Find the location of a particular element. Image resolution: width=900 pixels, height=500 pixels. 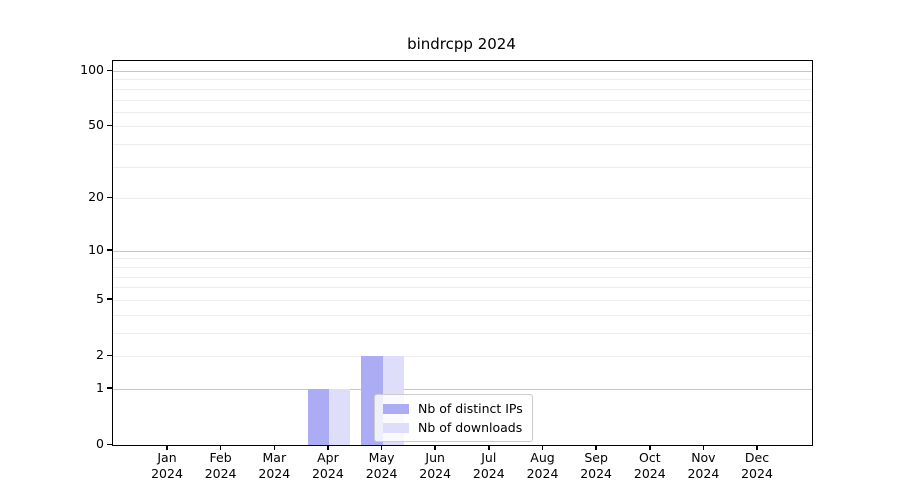

x-tick-label-aug: Aug 2024 is located at coordinates (542, 465).